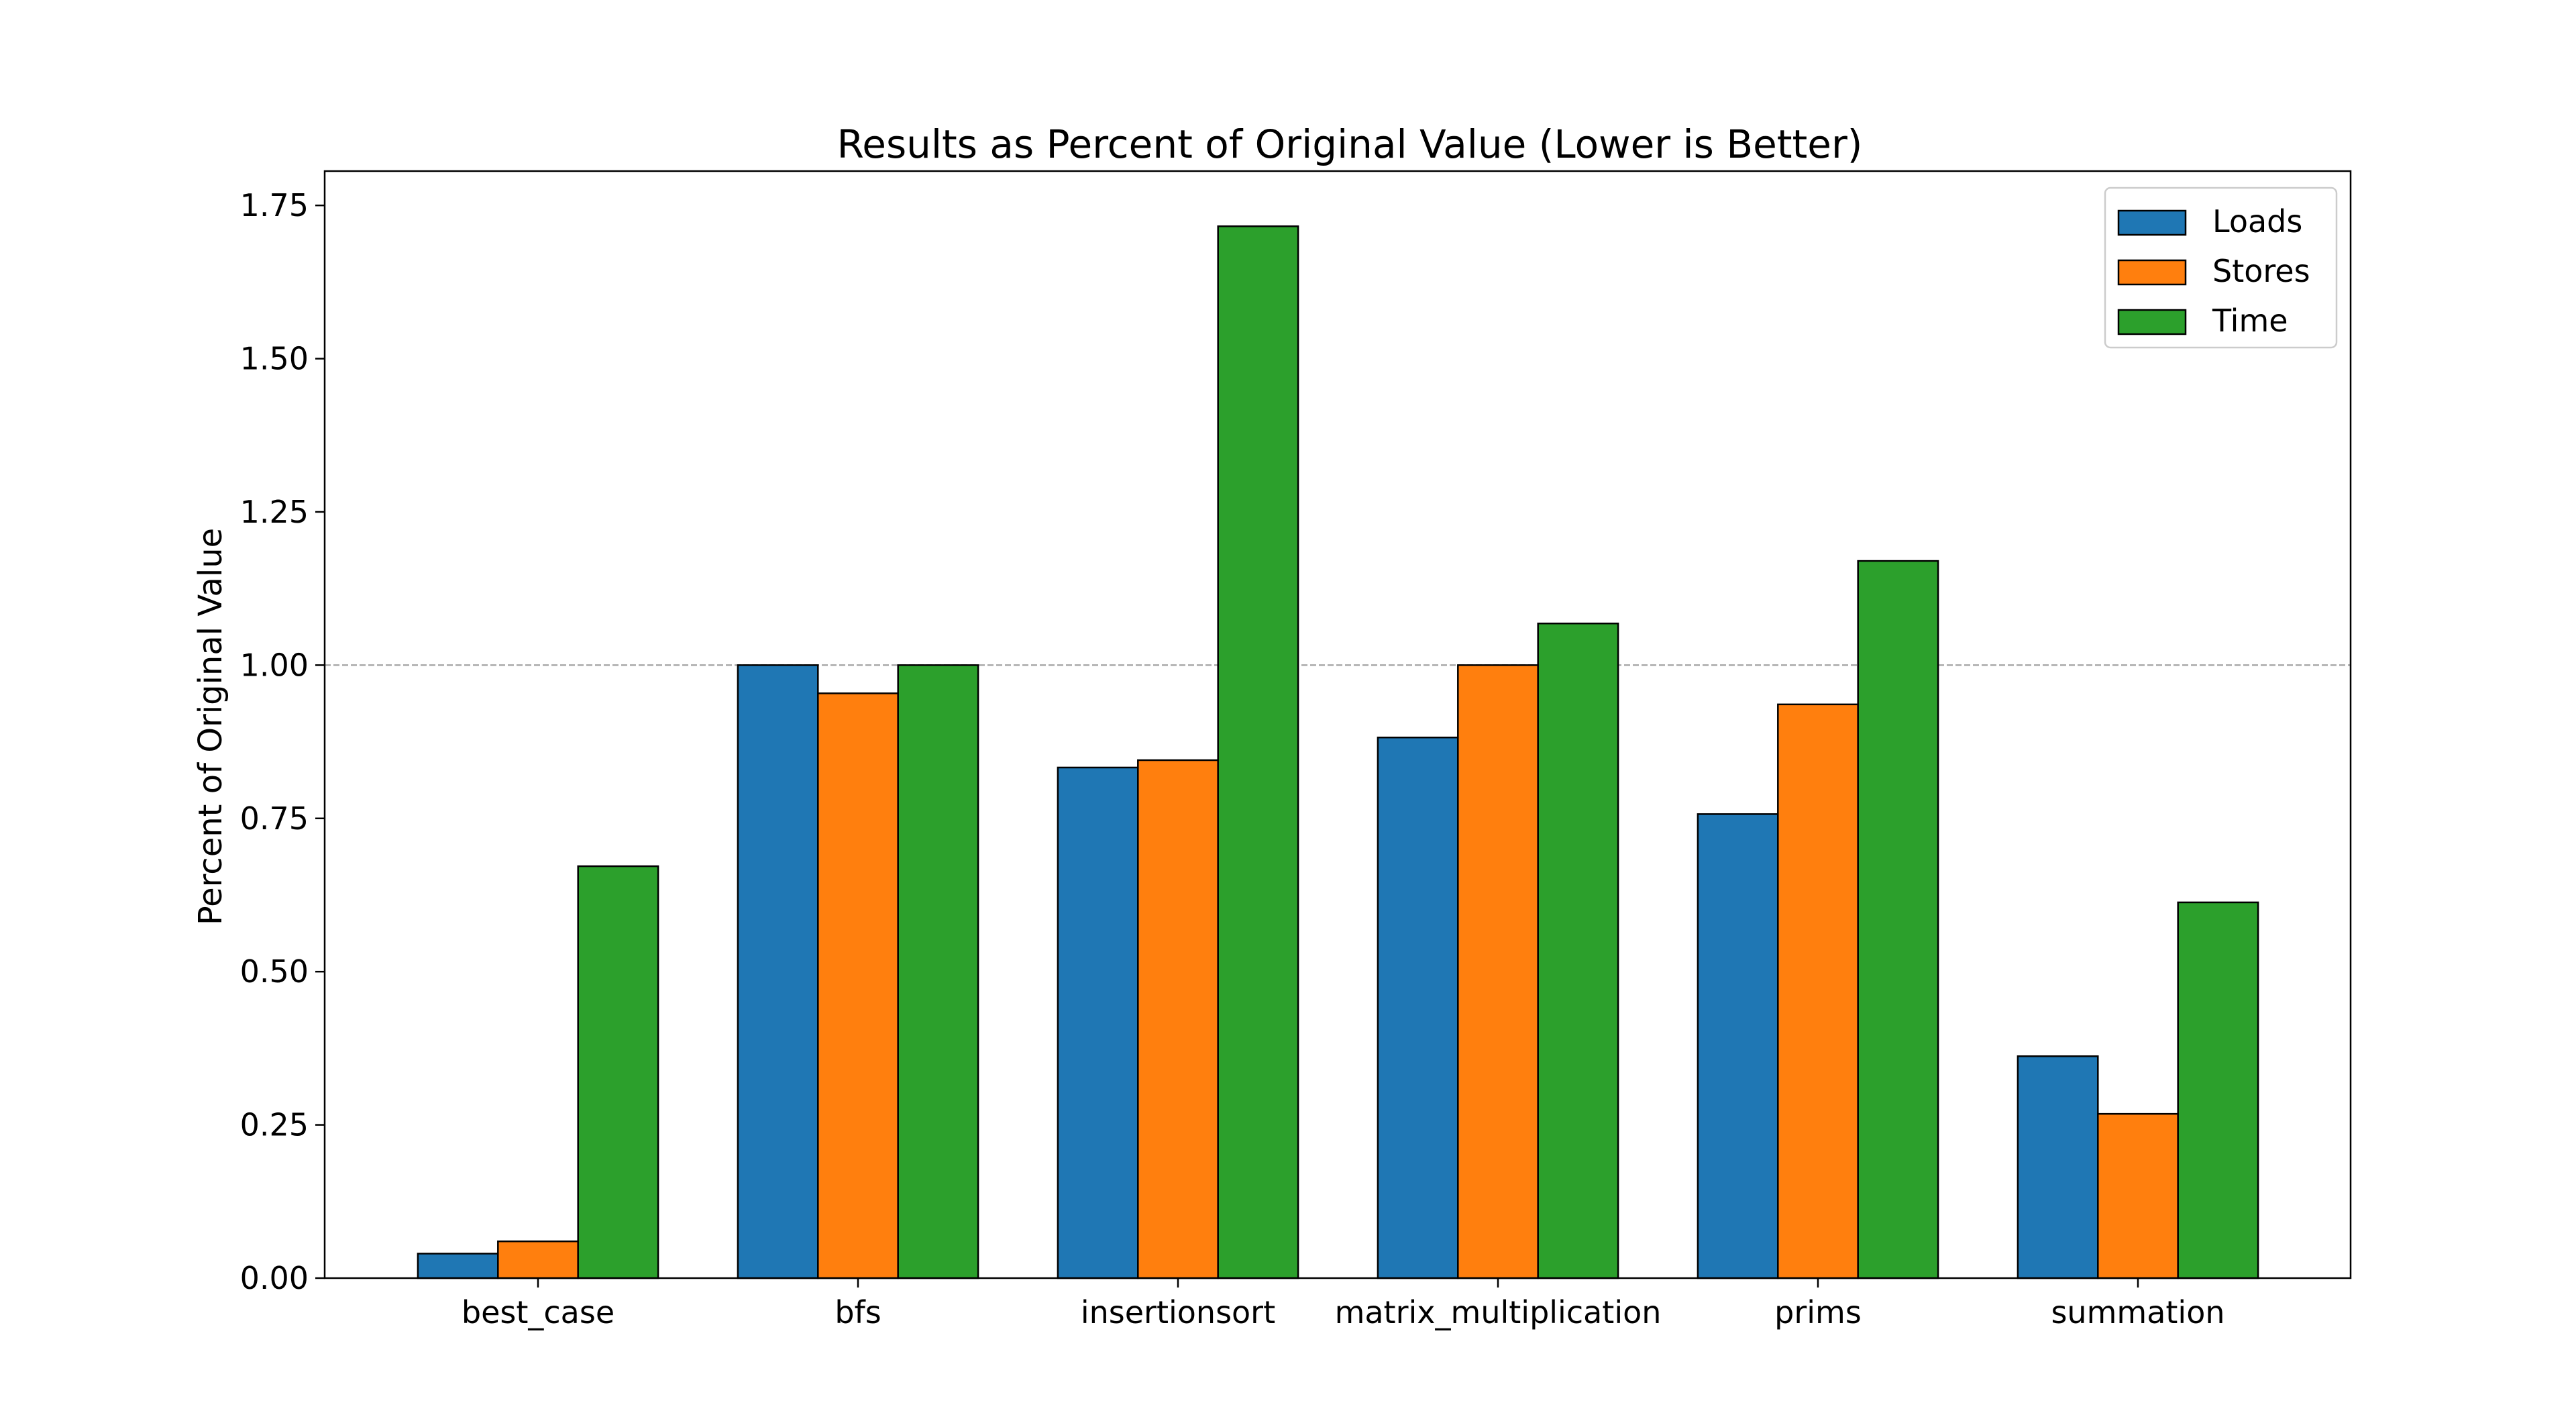  I want to click on legend: Loads Stores Time, so click(2221, 268).